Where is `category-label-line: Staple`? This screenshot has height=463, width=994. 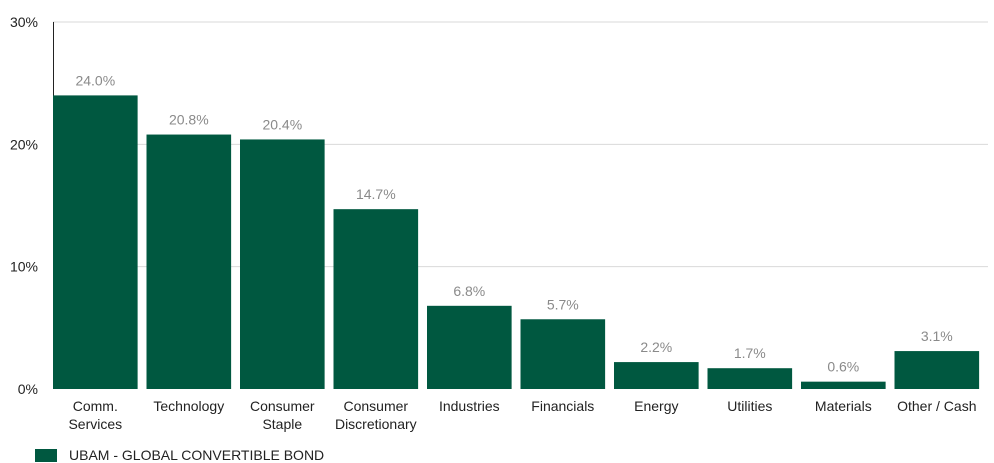
category-label-line: Staple is located at coordinates (282, 424).